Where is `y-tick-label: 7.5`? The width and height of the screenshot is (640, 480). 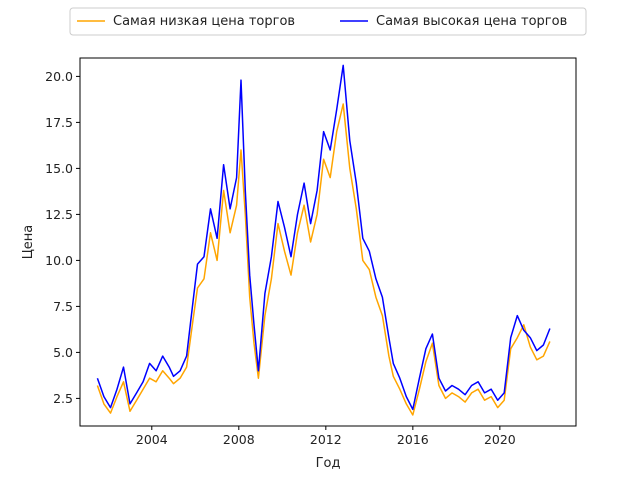
y-tick-label: 7.5 is located at coordinates (63, 306).